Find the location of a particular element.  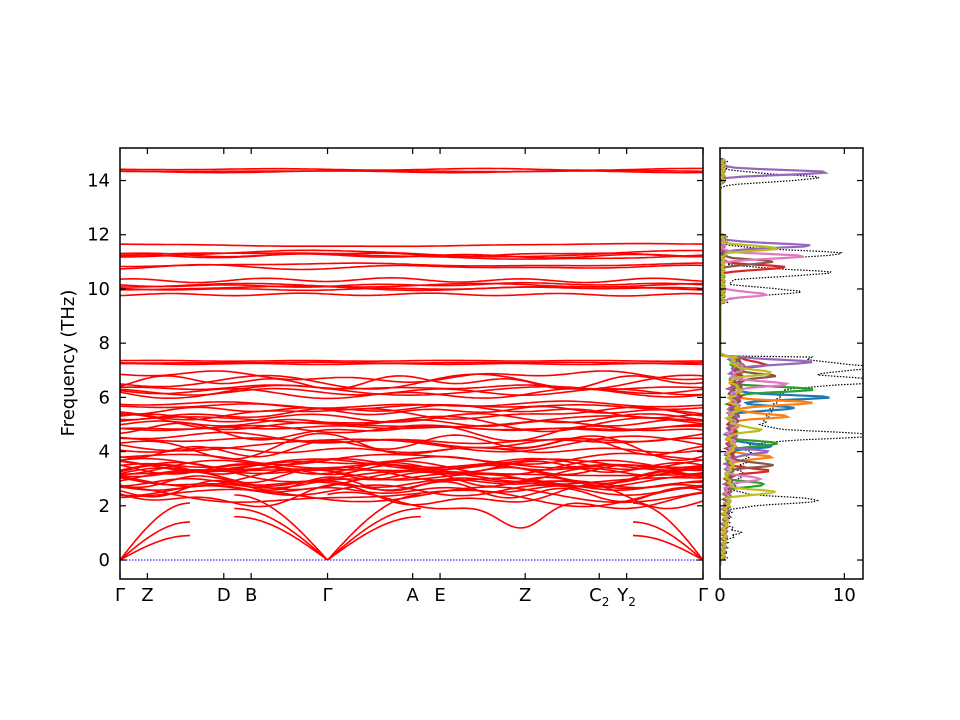

dos-curves is located at coordinates (791, 361).